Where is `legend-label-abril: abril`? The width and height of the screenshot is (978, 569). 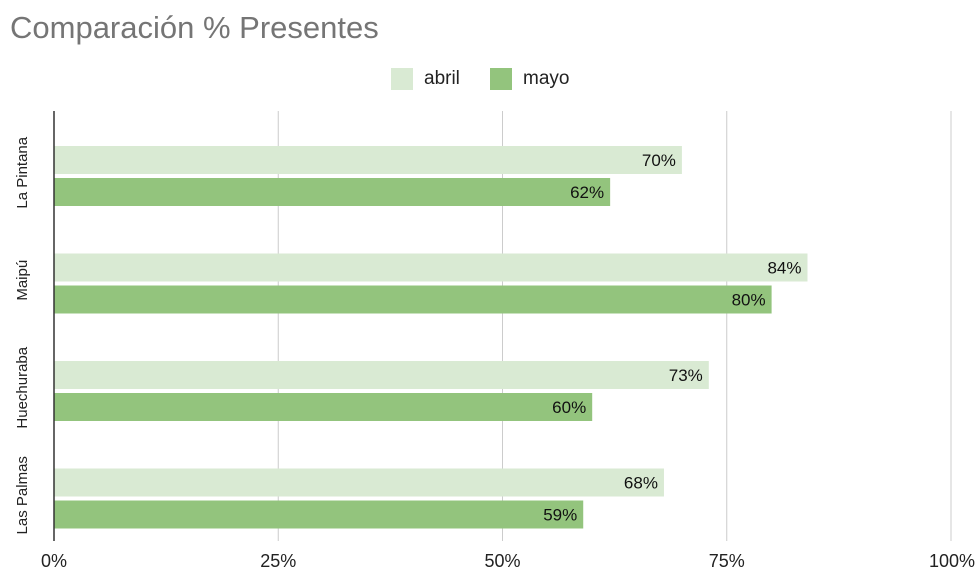 legend-label-abril: abril is located at coordinates (442, 78).